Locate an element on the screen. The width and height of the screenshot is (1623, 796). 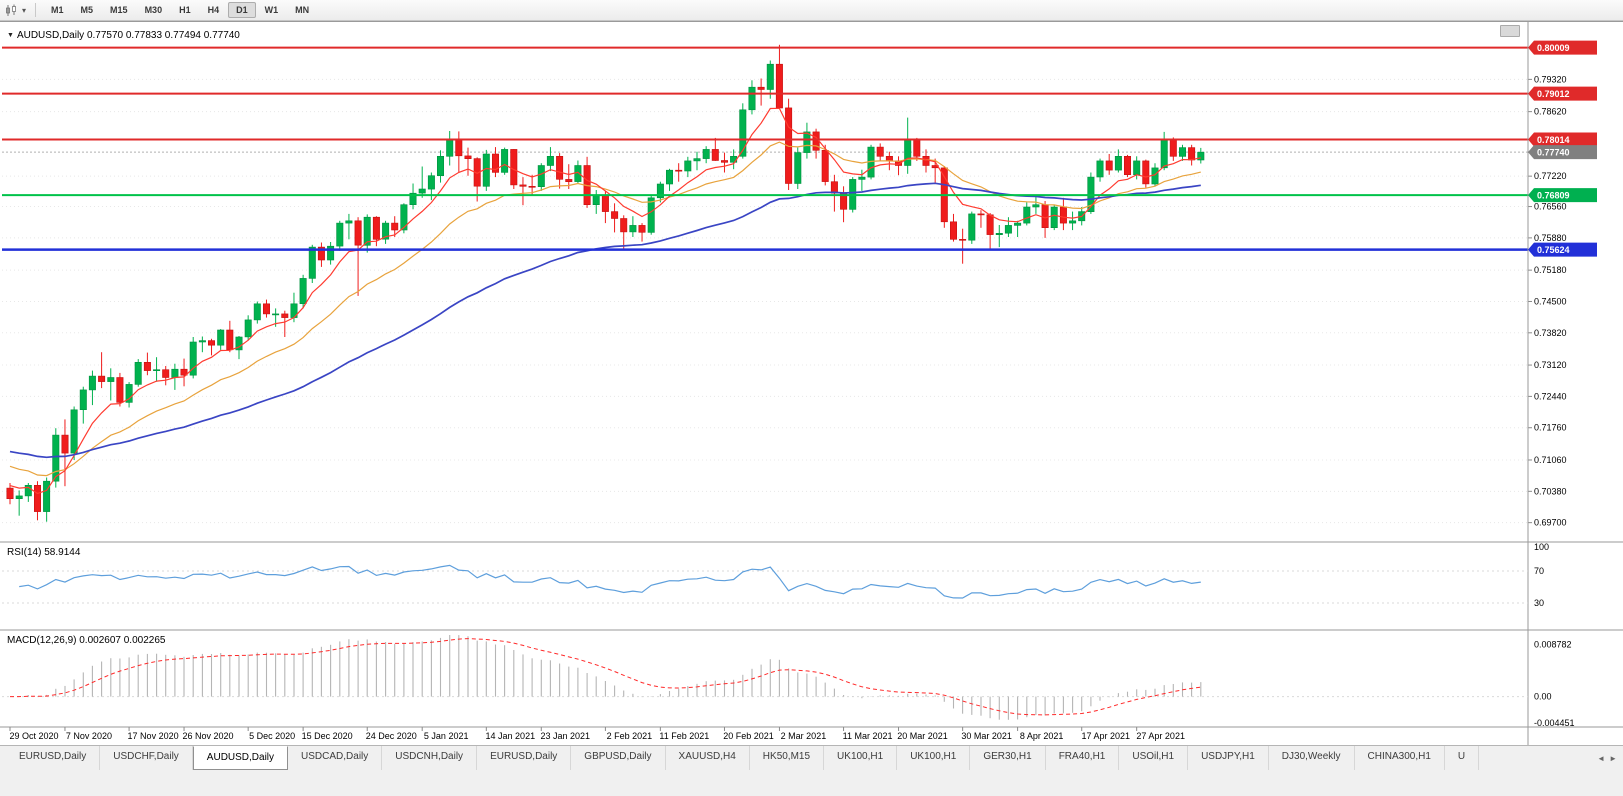
svg-text: 0.008782 is located at coordinates (1553, 645).